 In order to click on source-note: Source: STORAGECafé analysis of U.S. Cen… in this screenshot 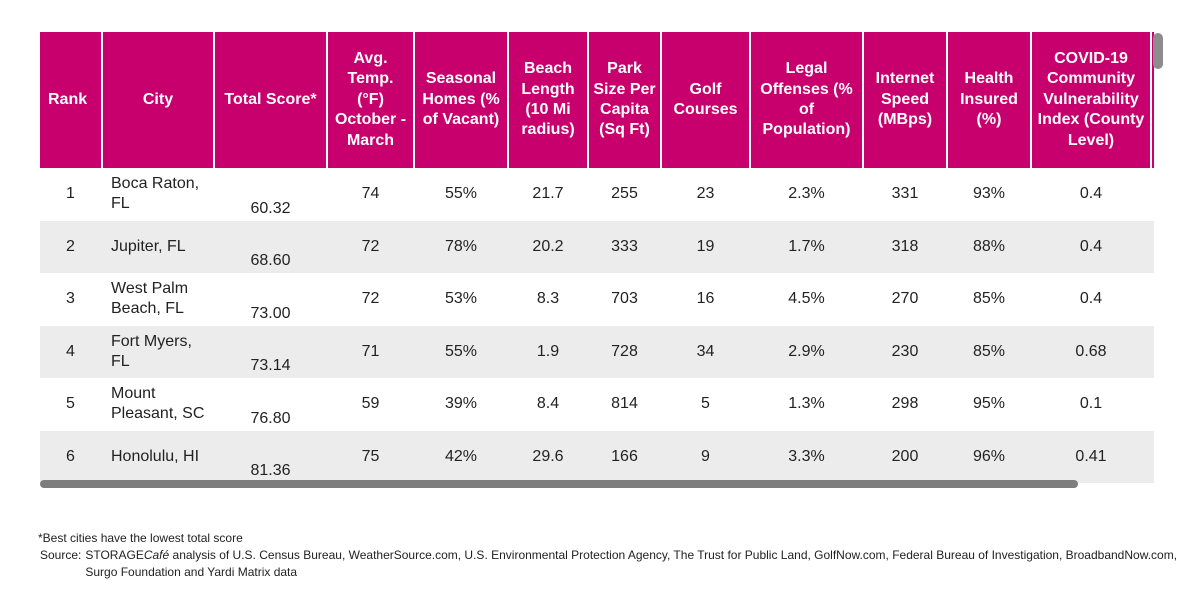, I will do `click(609, 564)`.